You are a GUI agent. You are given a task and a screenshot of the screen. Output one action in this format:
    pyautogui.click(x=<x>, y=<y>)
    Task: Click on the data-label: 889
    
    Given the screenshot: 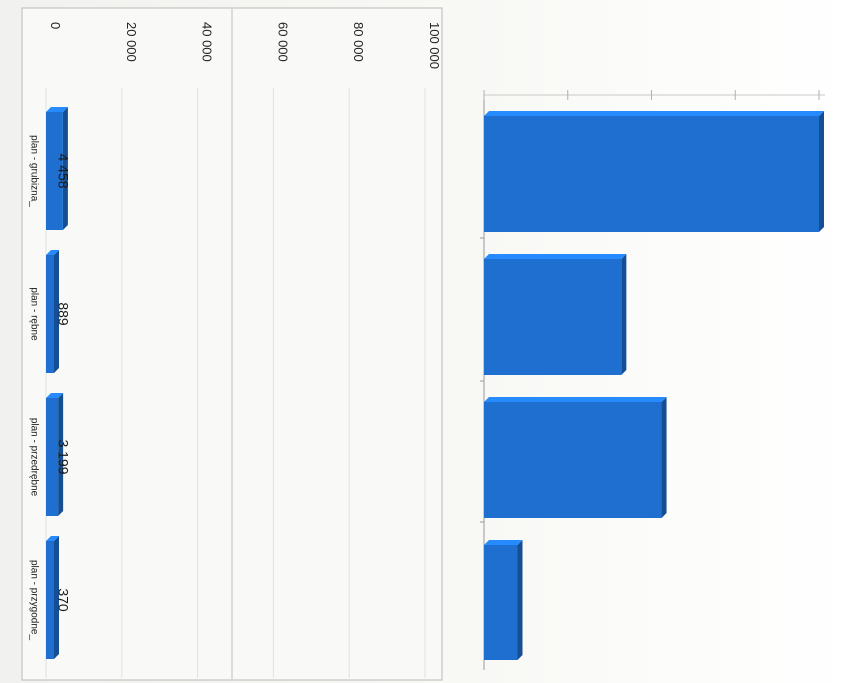 What is the action you would take?
    pyautogui.click(x=63, y=314)
    